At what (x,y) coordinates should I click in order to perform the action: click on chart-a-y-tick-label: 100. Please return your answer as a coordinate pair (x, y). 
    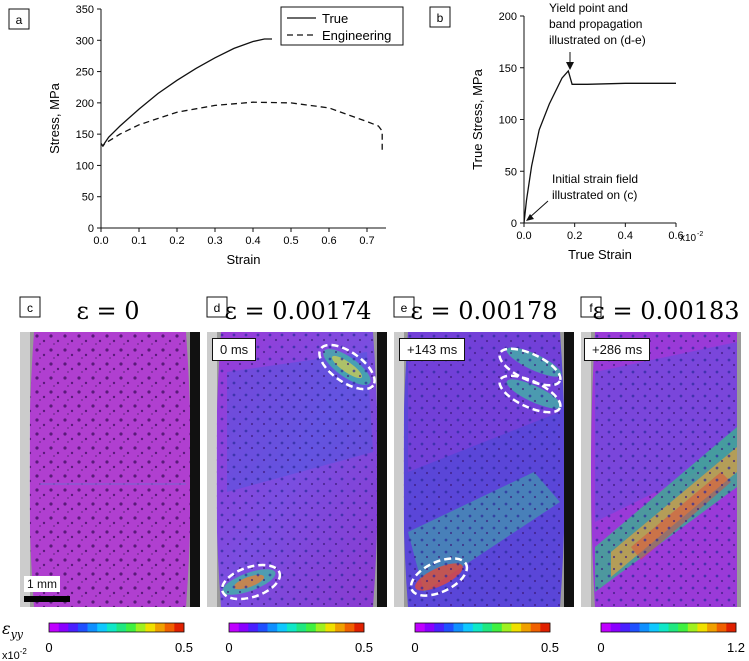
    Looking at the image, I should click on (85, 166).